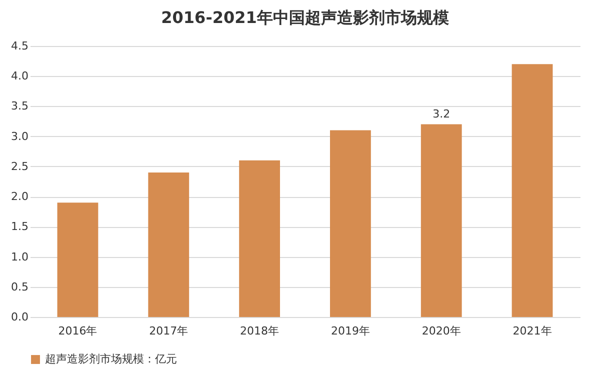 This screenshot has height=389, width=612. I want to click on chart-title: 2016-2021年中国超声造影剂市场规模, so click(305, 17).